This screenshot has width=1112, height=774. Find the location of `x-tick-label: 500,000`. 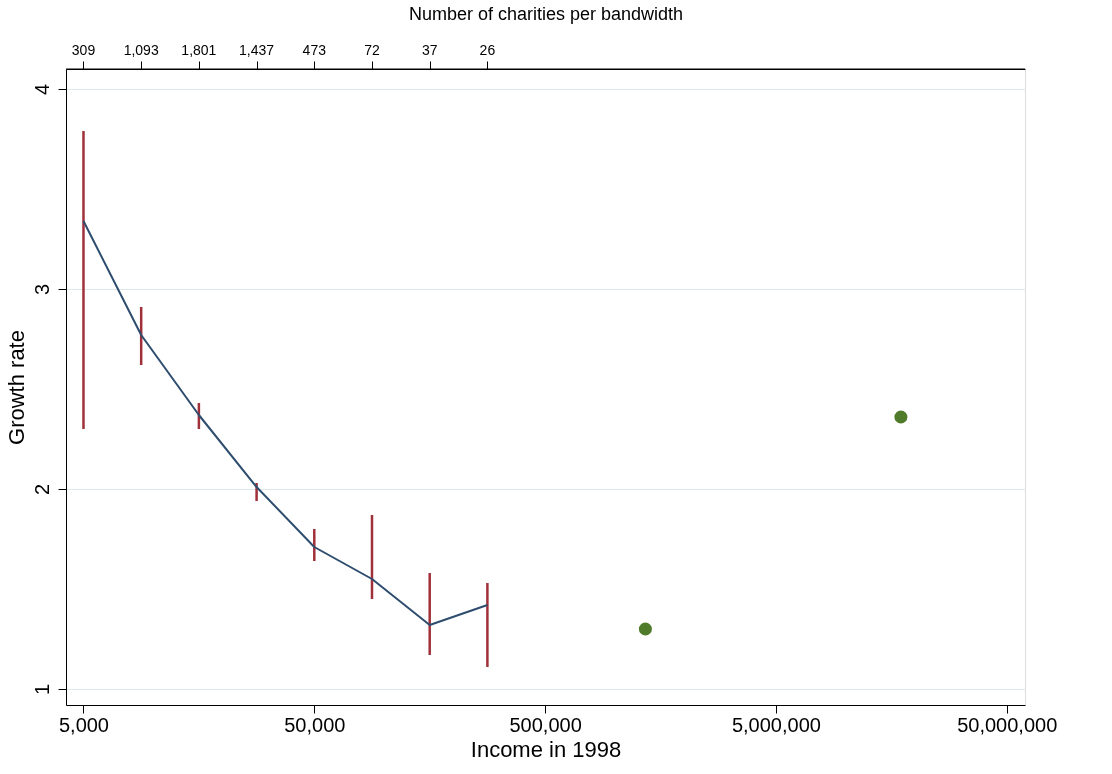

x-tick-label: 500,000 is located at coordinates (545, 724).